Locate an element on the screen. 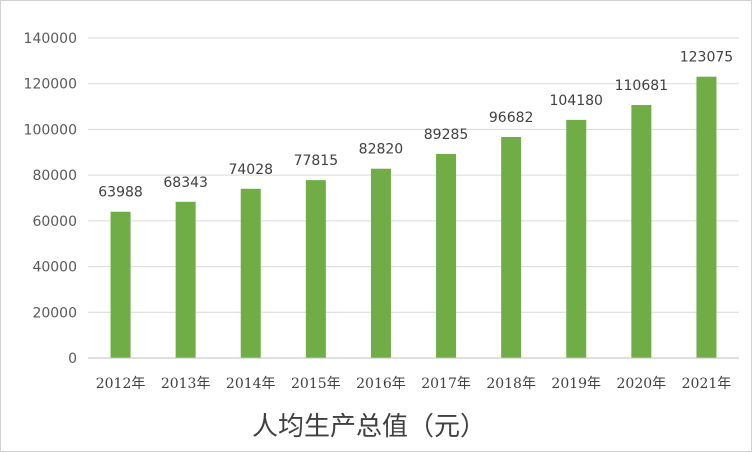  x-tick-label: 2019年 is located at coordinates (576, 384).